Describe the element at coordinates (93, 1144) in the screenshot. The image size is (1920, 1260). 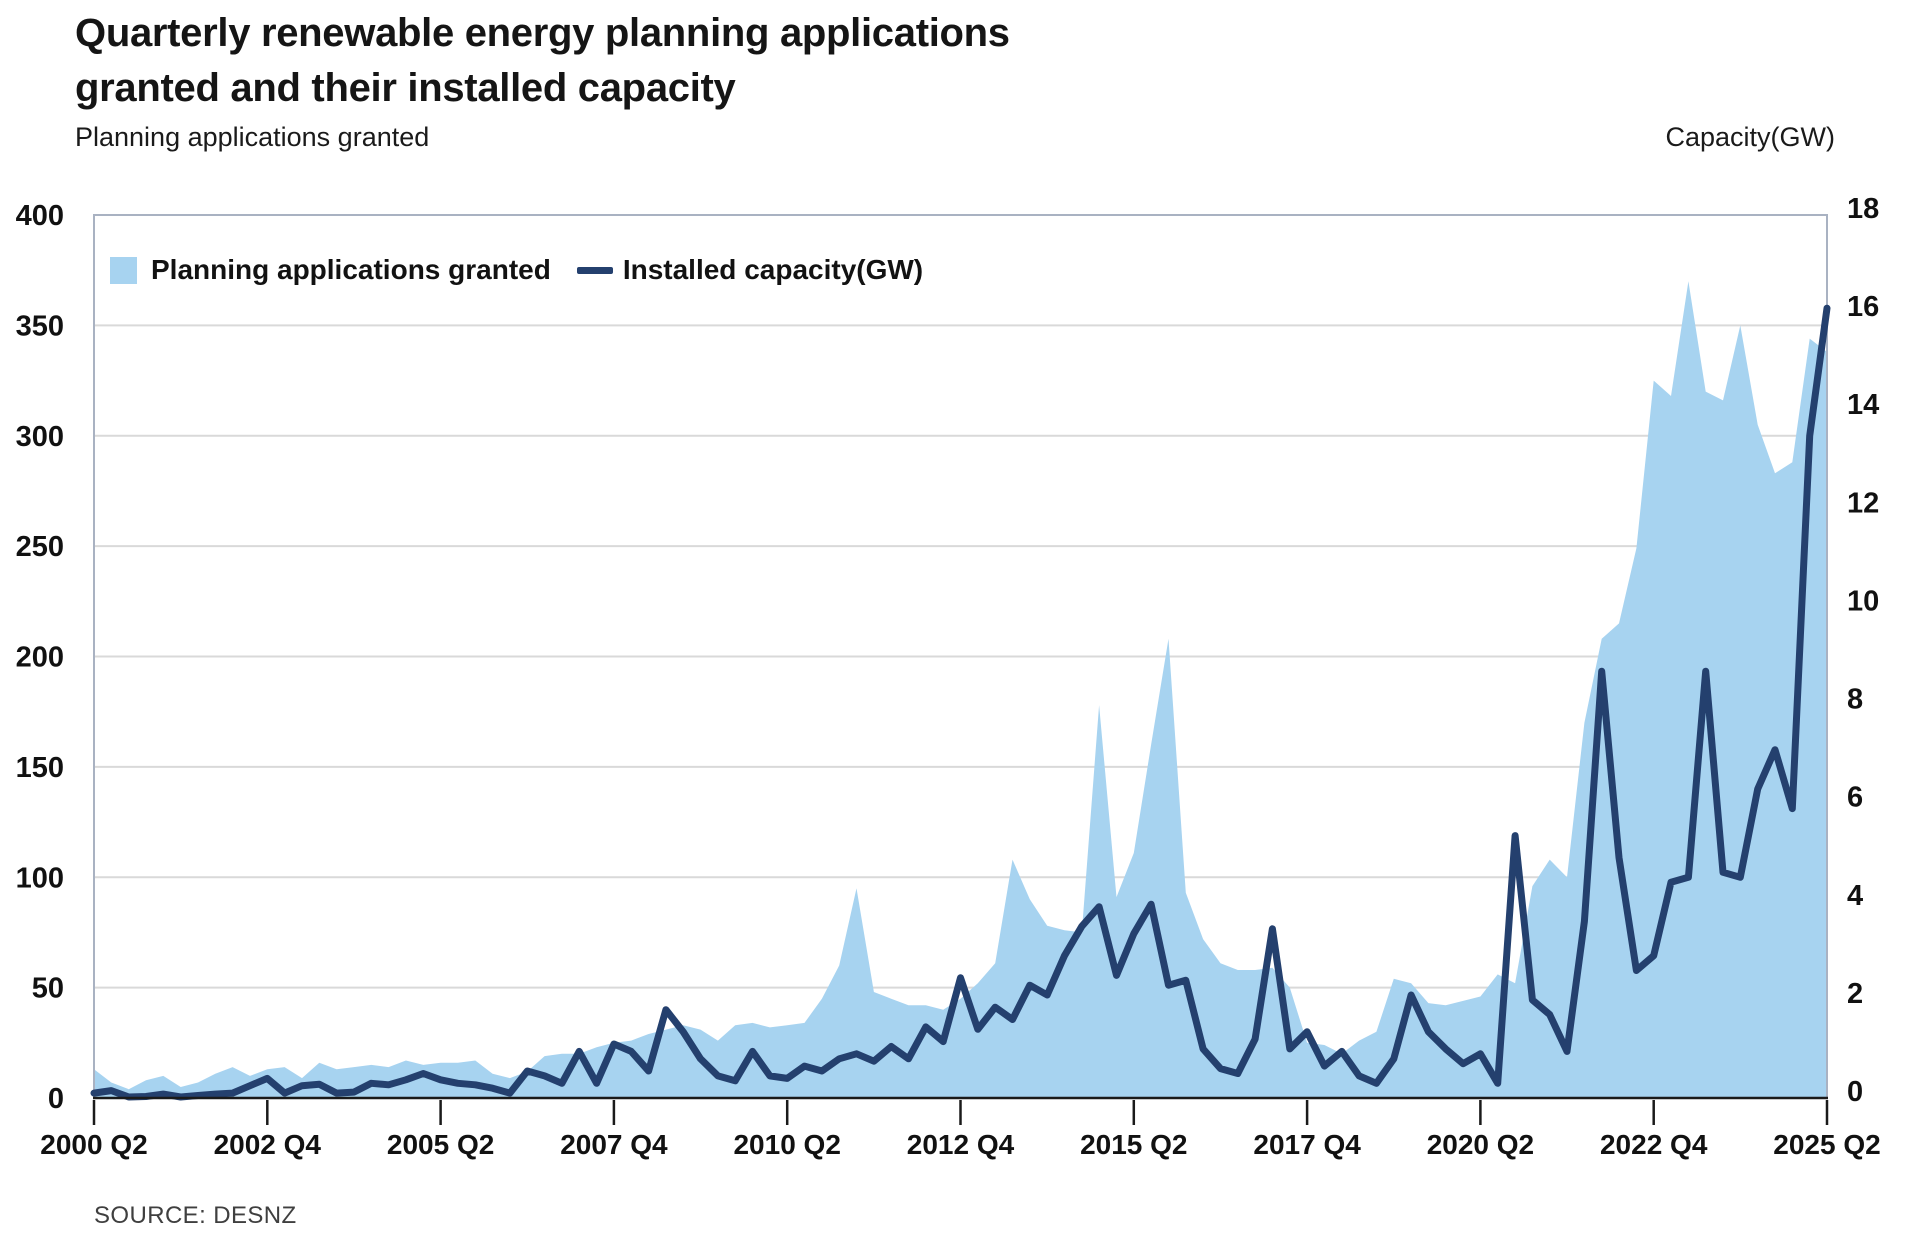
I see `x-tick-label: 2000 Q2` at that location.